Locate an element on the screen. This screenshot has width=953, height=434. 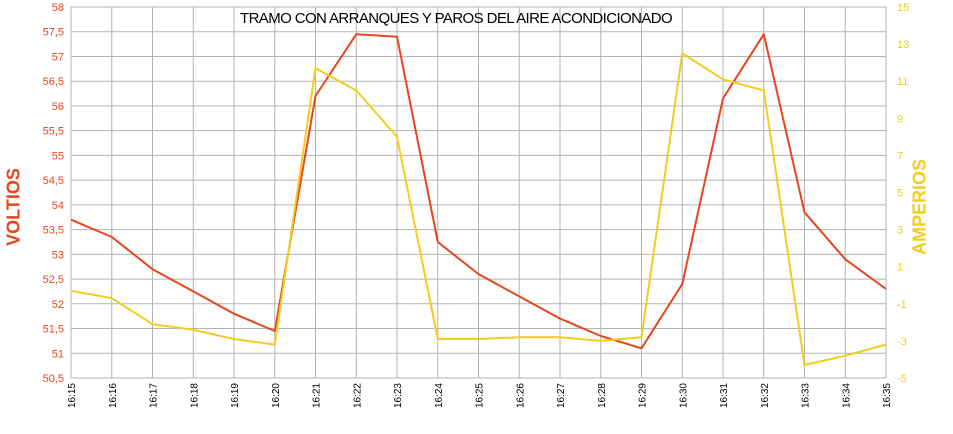
y-tick-label-right: -3 is located at coordinates (902, 342).